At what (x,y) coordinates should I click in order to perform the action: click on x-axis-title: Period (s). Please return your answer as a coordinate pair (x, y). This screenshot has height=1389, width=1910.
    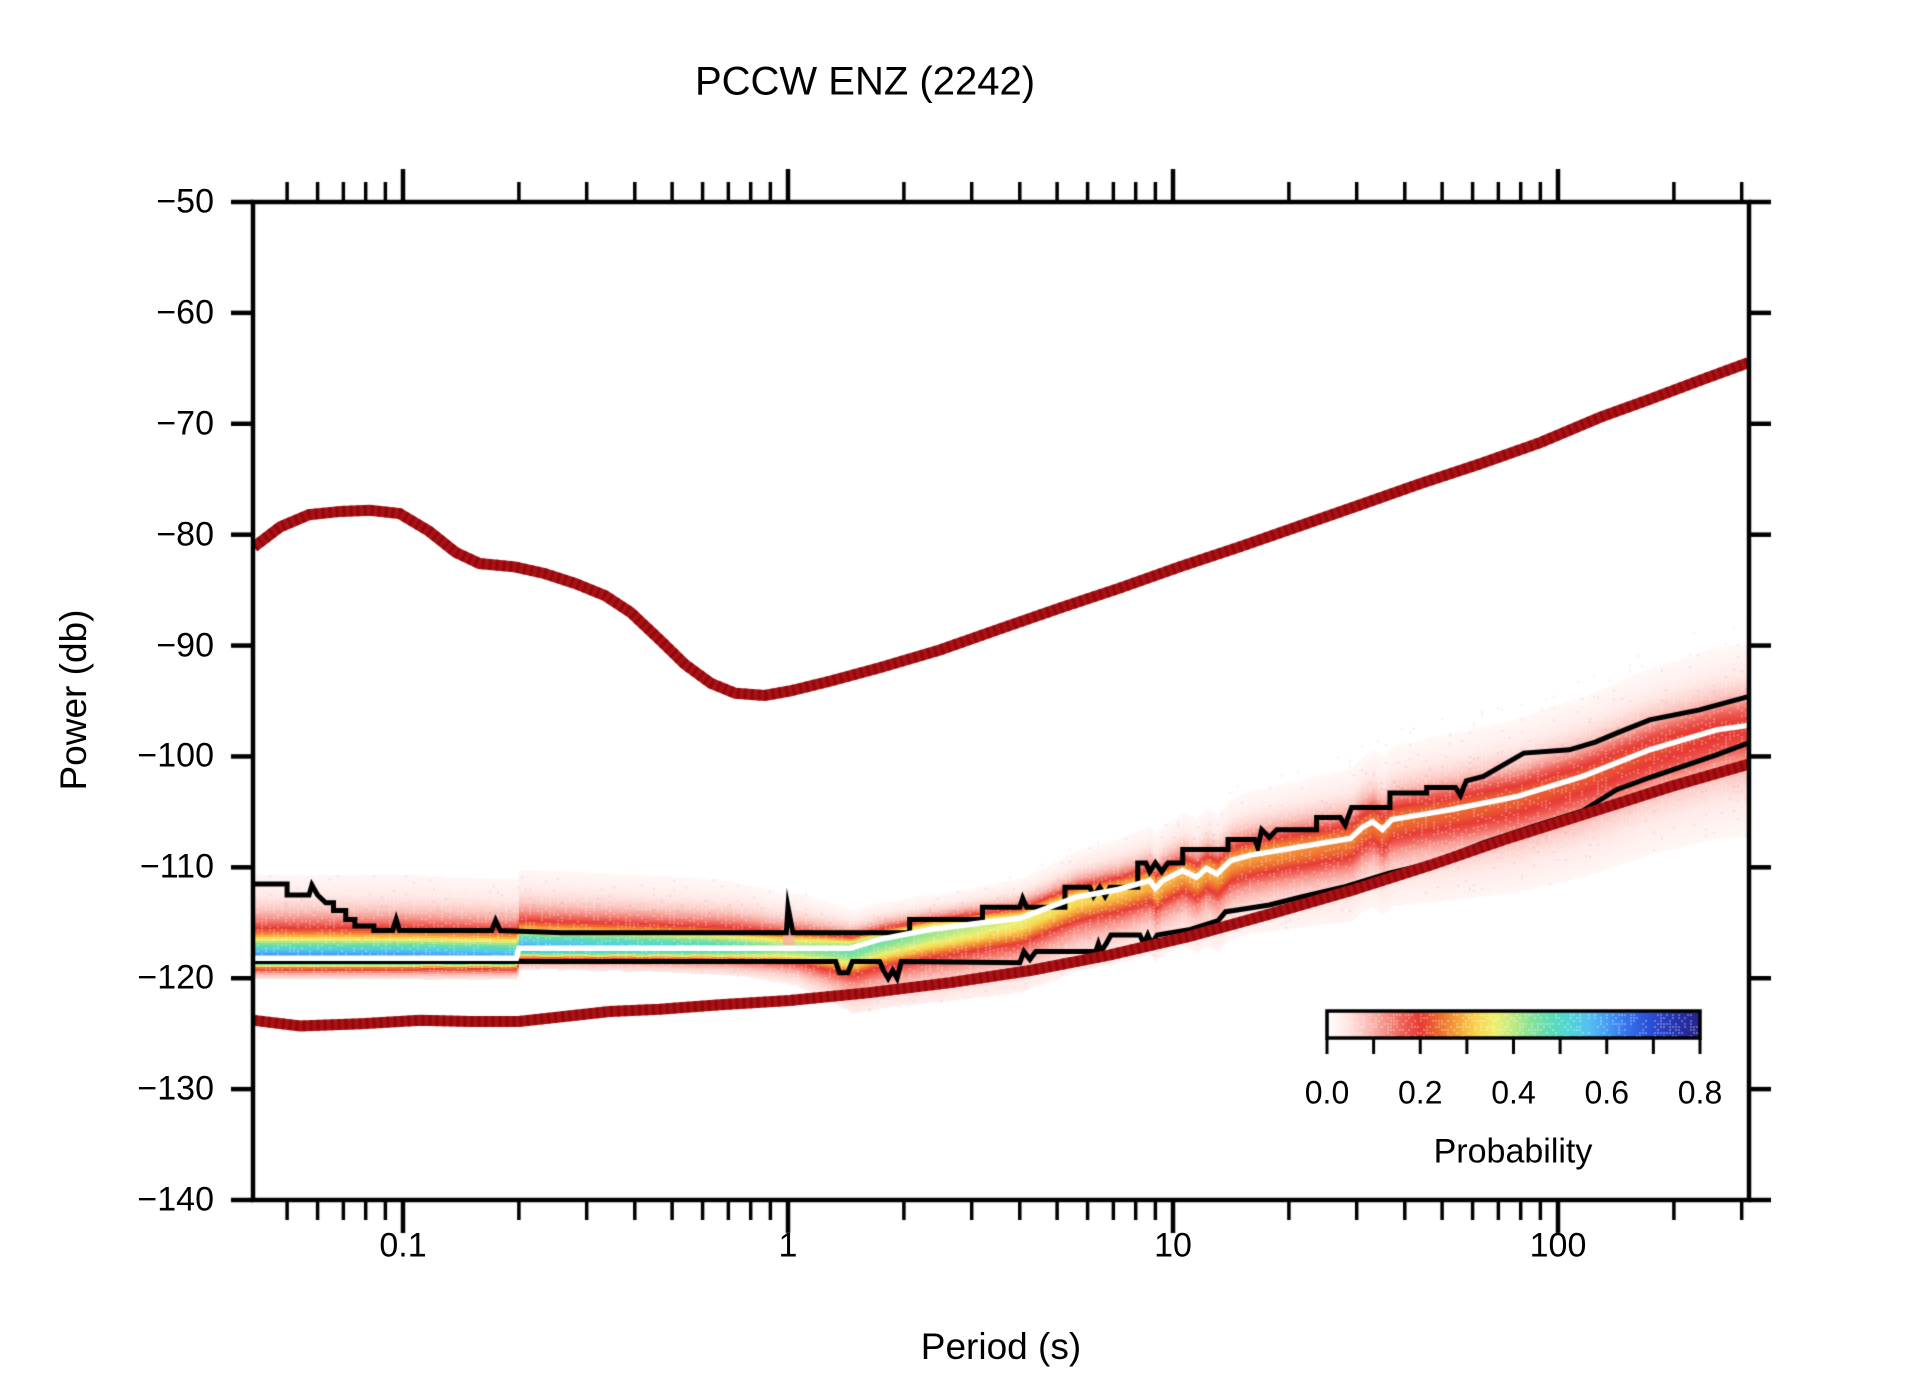
    Looking at the image, I should click on (1001, 1346).